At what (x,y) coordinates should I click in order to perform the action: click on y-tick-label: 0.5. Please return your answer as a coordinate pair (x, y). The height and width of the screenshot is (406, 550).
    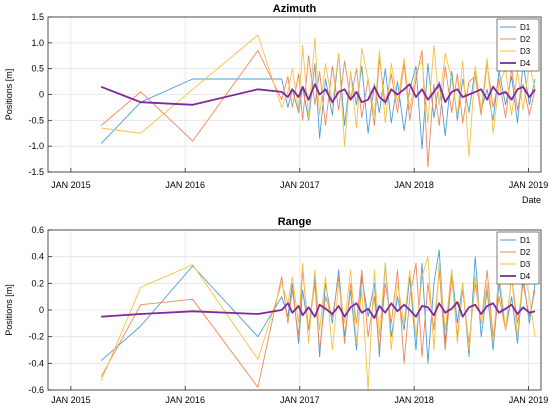
    Looking at the image, I should click on (37, 69).